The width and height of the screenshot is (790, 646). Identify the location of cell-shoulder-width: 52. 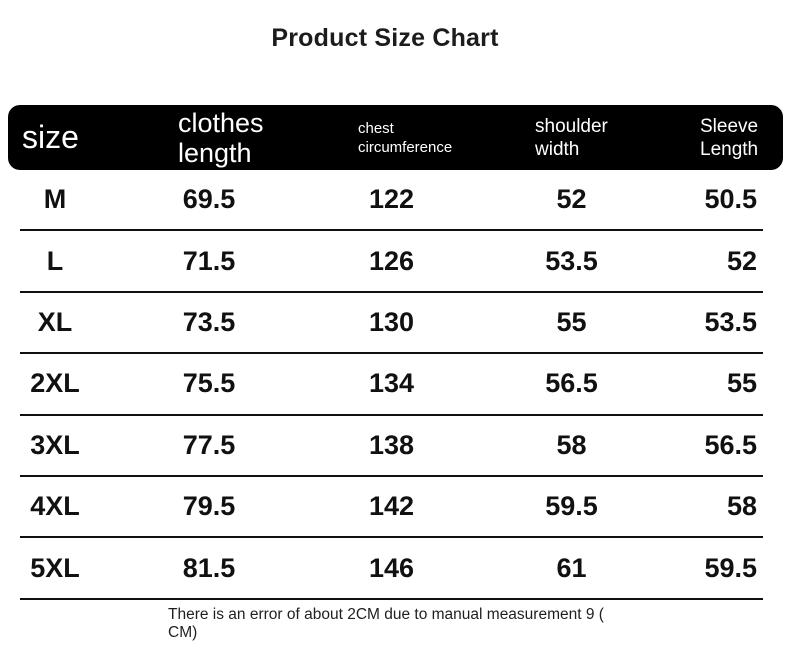
(571, 199).